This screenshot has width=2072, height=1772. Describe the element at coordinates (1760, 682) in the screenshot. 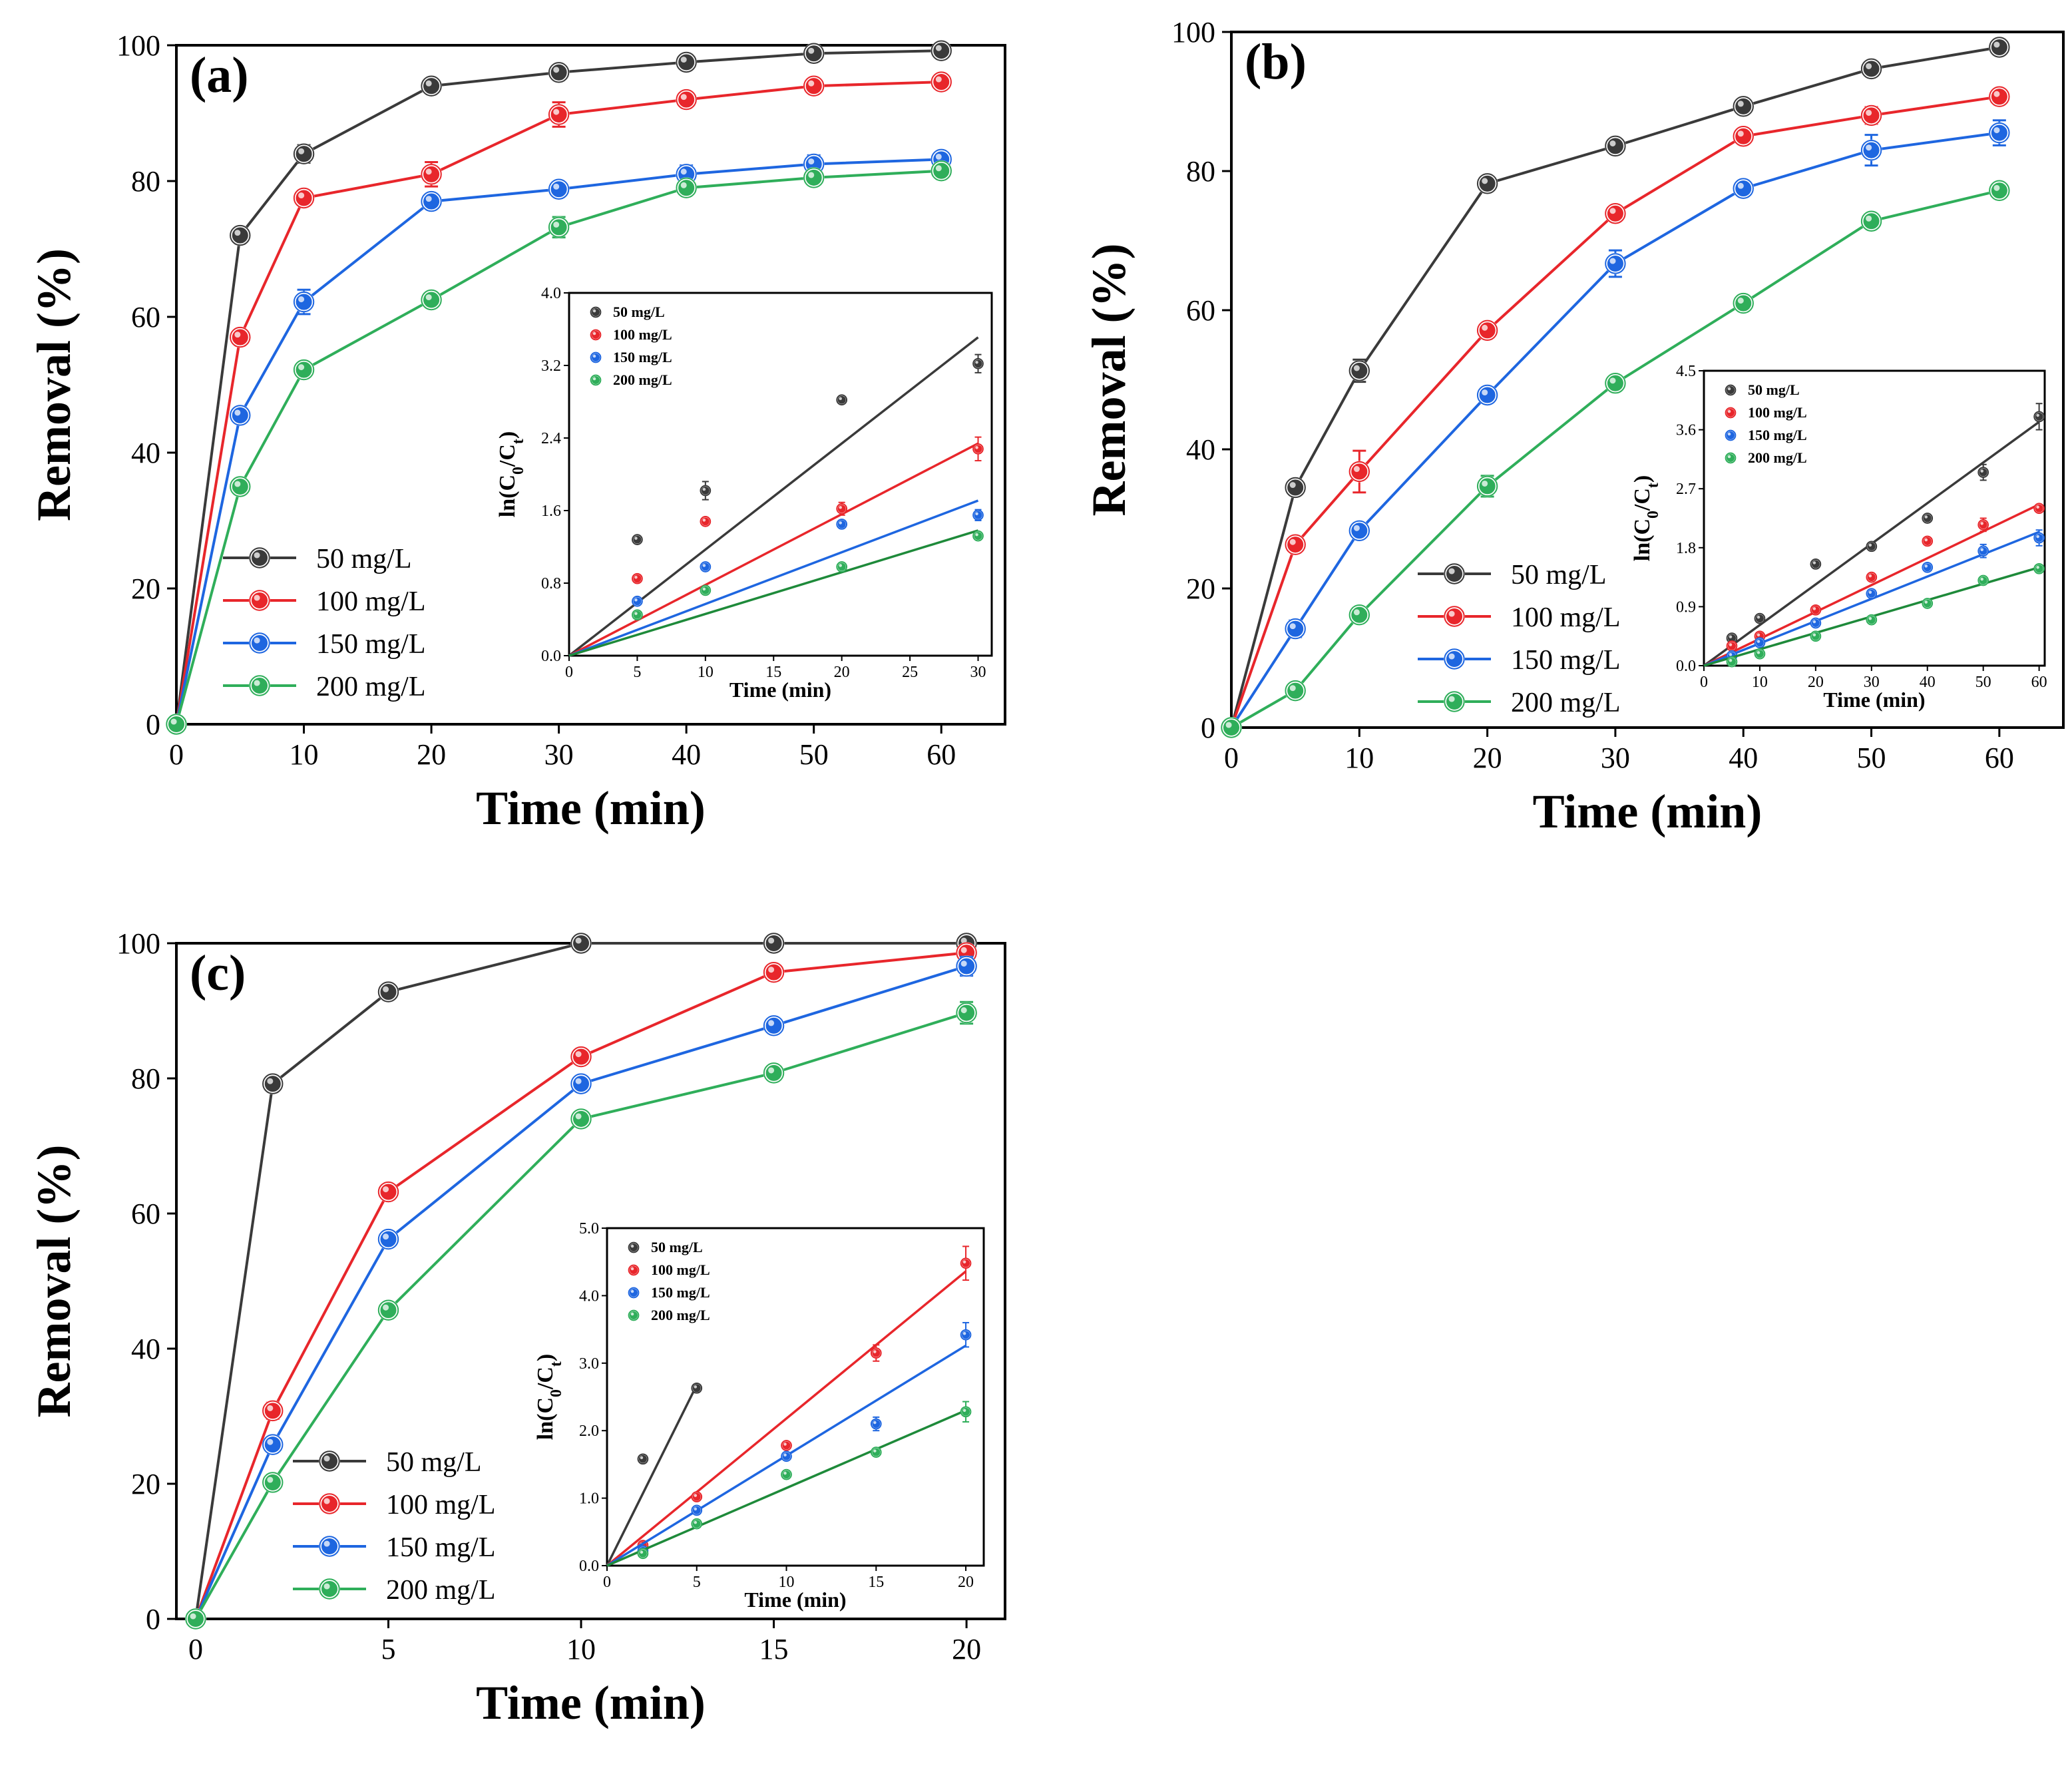

I see `inset-x-tick-label: 10` at that location.